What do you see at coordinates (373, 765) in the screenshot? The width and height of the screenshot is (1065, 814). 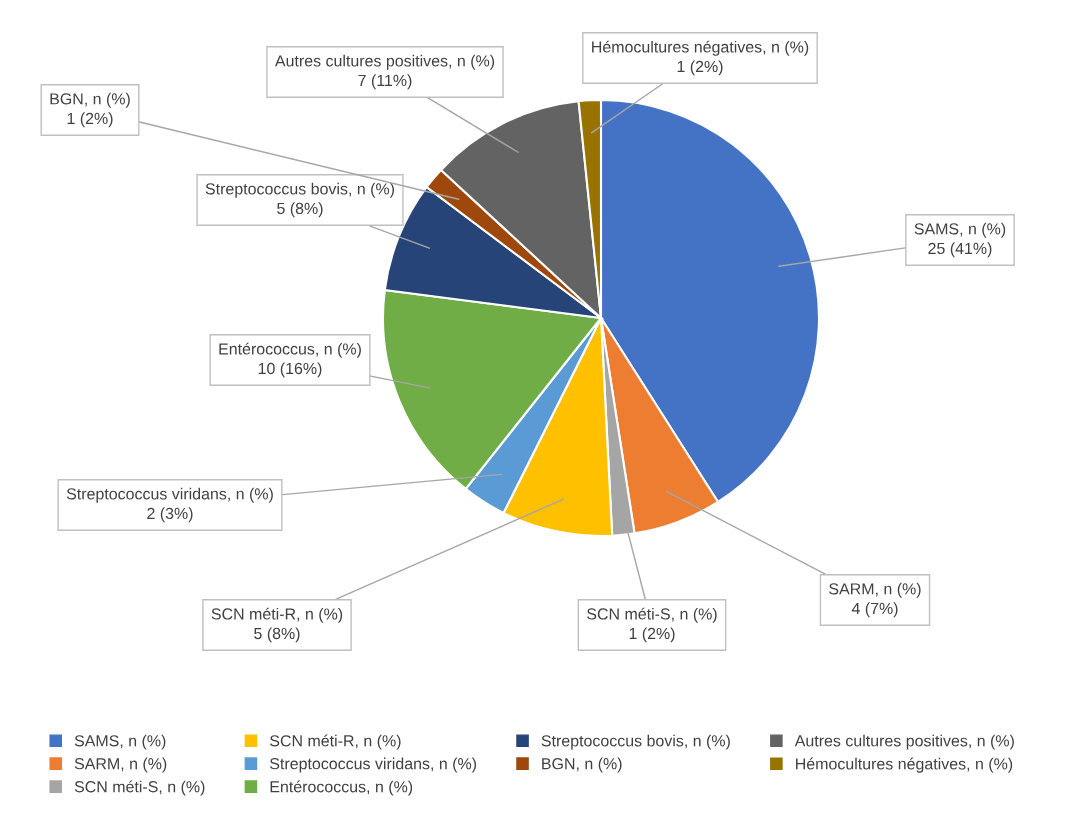 I see `legend-label: Streptococcus viridans, n (%)` at bounding box center [373, 765].